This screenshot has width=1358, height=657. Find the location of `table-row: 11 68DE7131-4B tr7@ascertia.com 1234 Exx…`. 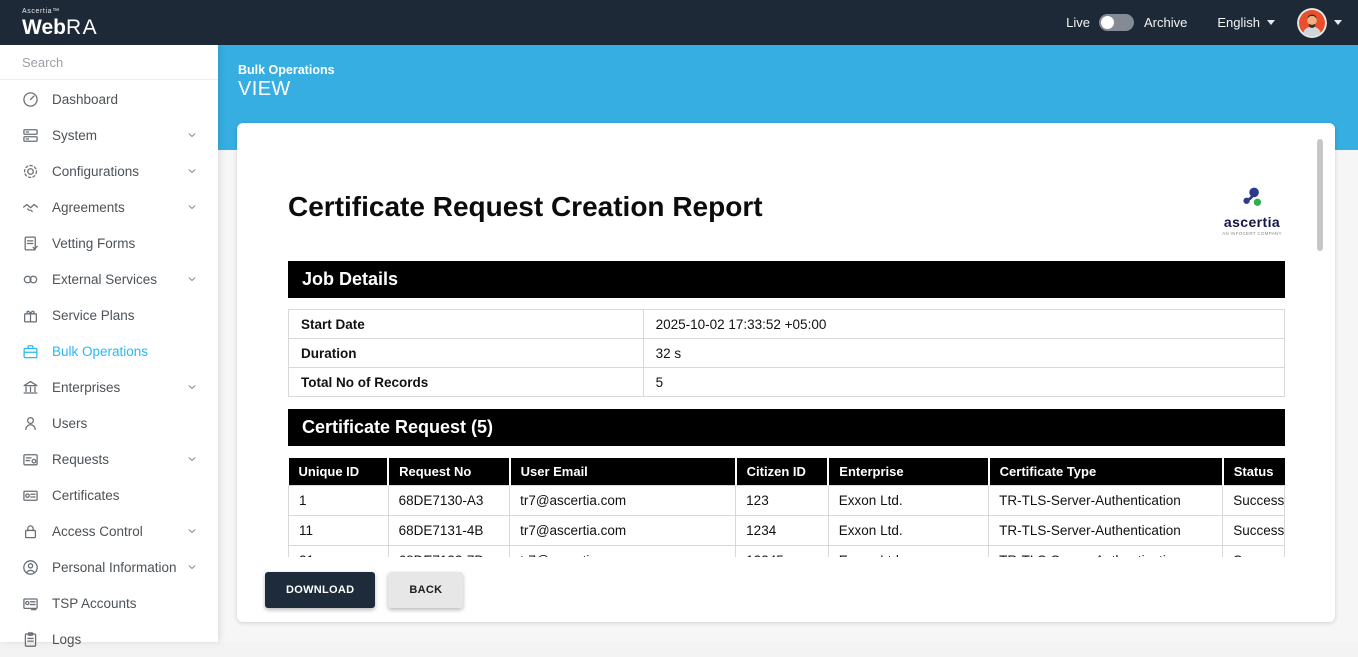

table-row: 11 68DE7131-4B tr7@ascertia.com 1234 Exx… is located at coordinates (786, 530).